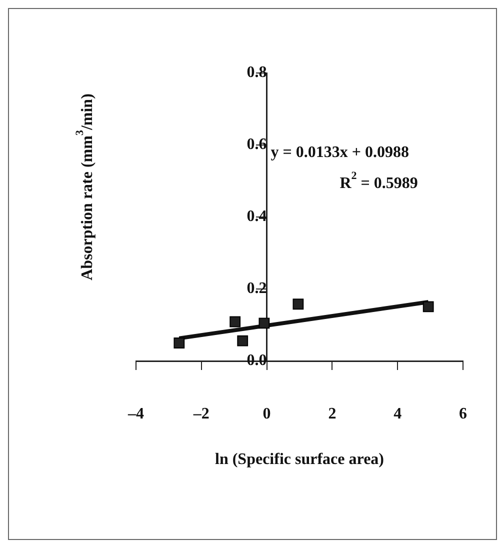 This screenshot has width=503, height=548. Describe the element at coordinates (85, 187) in the screenshot. I see `y-axis-title: Absorption rate (mm3/min)` at that location.